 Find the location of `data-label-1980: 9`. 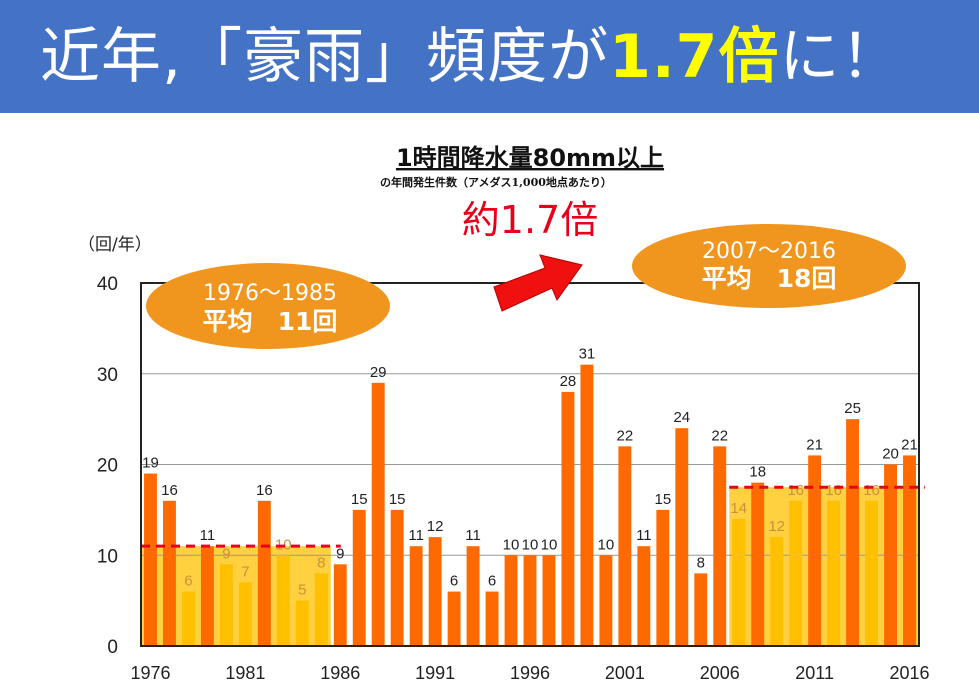

data-label-1980: 9 is located at coordinates (226, 553).